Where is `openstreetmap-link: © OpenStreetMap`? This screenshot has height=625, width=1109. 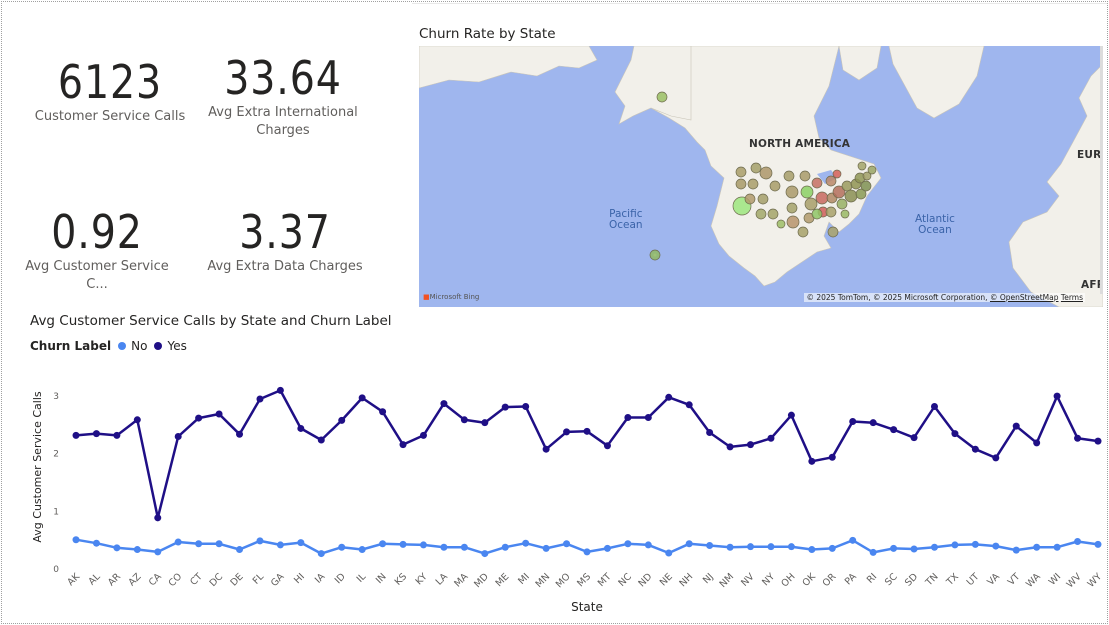
openstreetmap-link: © OpenStreetMap is located at coordinates (1024, 297).